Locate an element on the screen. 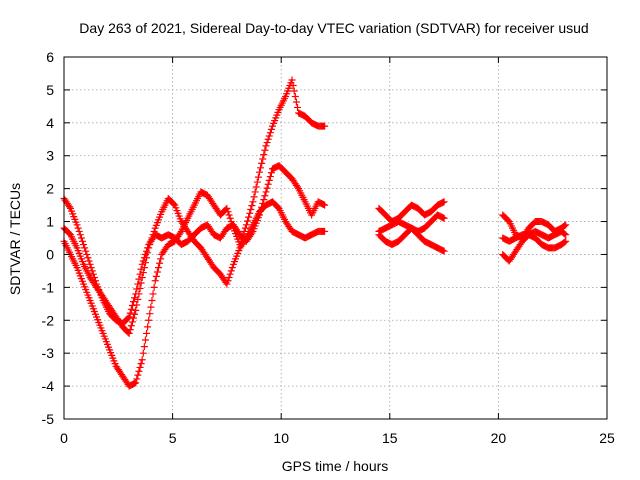 Image resolution: width=640 pixels, height=480 pixels. y-tick-label: 3 is located at coordinates (50, 156).